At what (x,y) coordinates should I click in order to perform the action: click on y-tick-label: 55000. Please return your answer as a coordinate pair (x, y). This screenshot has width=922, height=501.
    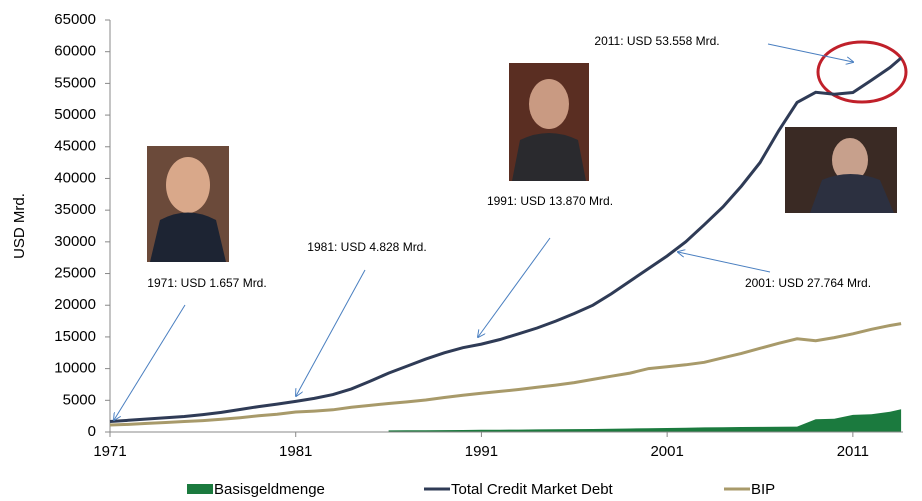
    Looking at the image, I should click on (75, 82).